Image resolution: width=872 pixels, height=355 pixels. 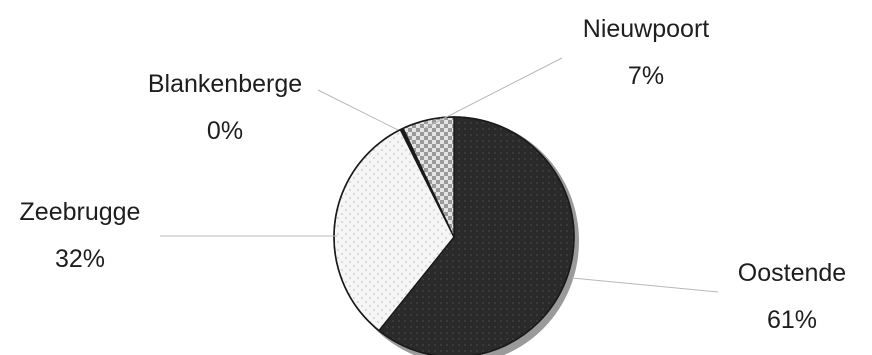 I want to click on leader-line-oostende, so click(x=645, y=285).